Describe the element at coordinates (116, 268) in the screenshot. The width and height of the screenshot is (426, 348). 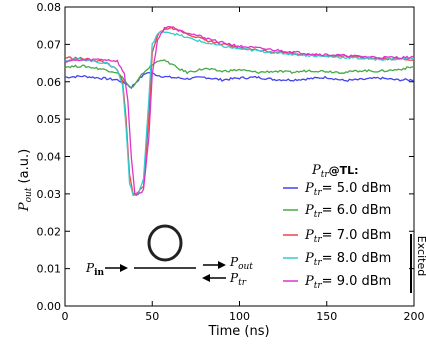
I see `input-arrow-icon` at that location.